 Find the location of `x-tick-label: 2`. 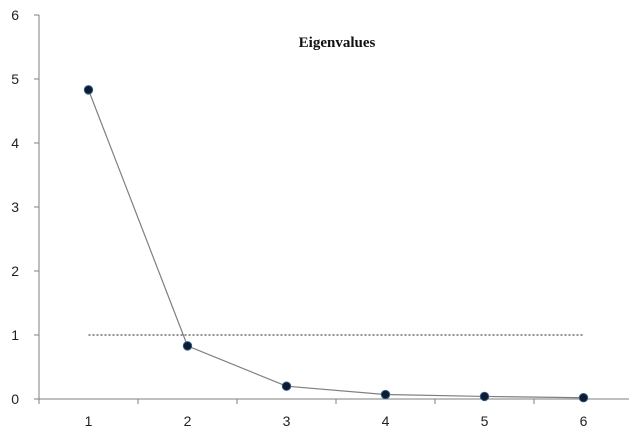

x-tick-label: 2 is located at coordinates (188, 421).